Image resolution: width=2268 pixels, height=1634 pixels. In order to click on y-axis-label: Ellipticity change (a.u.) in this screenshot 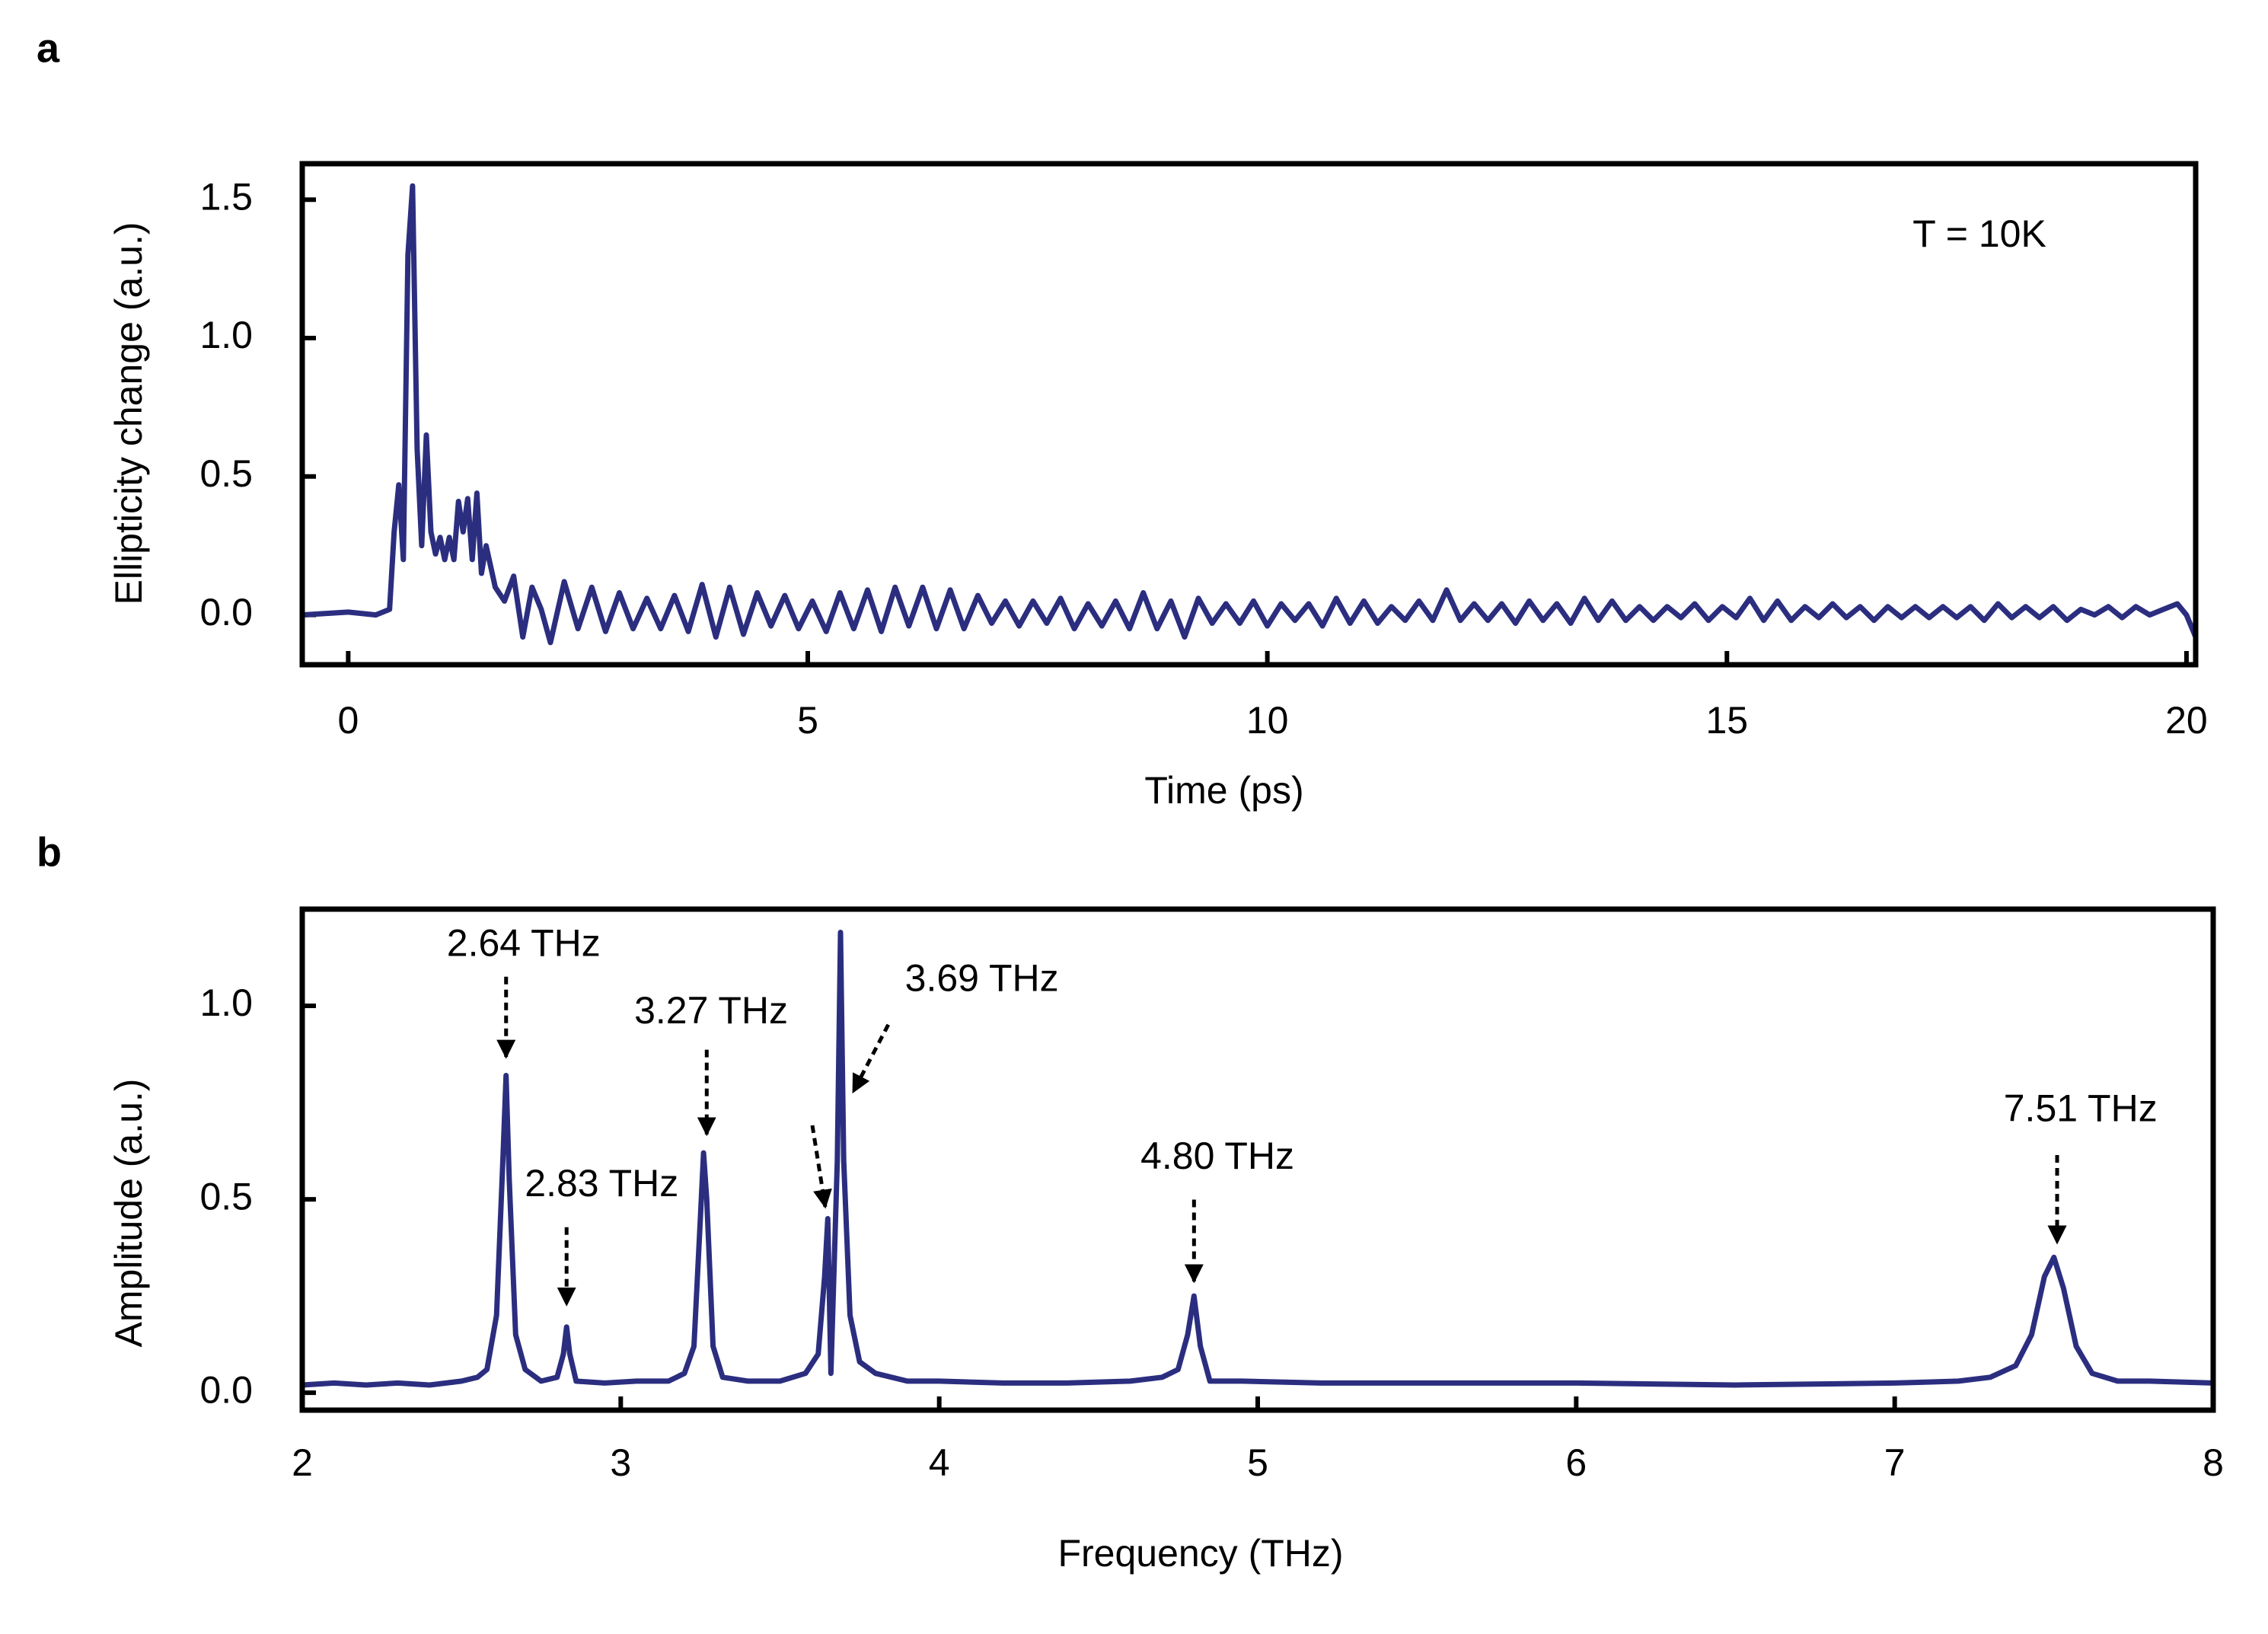, I will do `click(128, 413)`.